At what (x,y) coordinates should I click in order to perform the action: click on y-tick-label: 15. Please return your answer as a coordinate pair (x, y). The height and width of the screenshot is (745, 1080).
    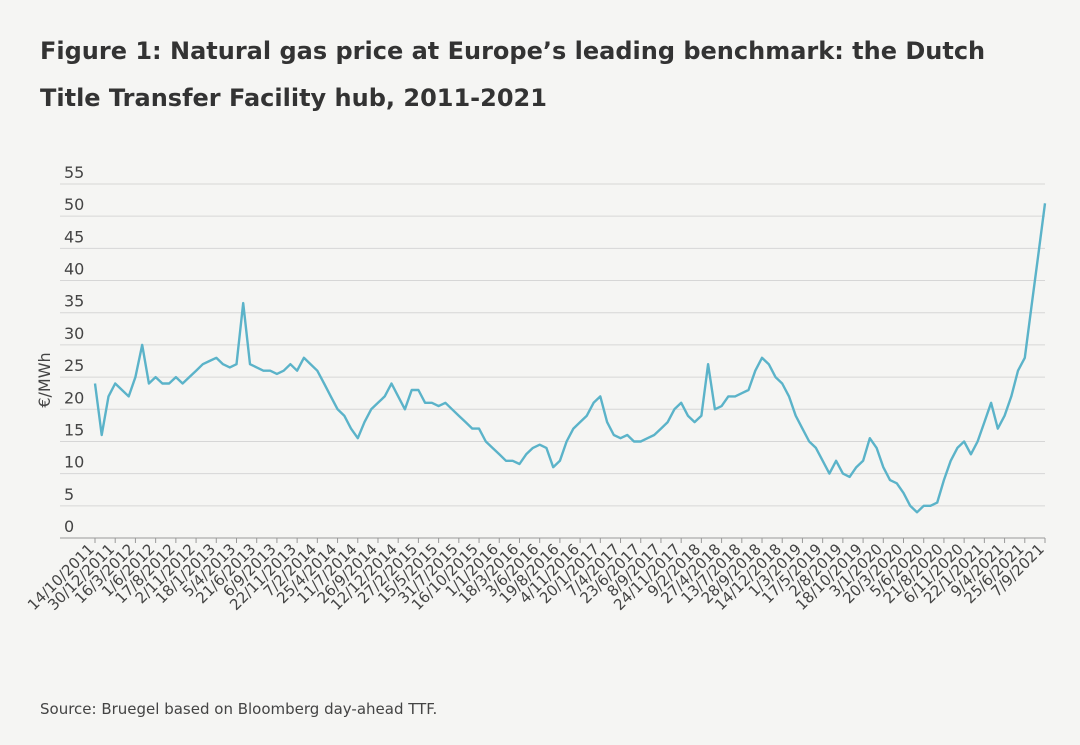
    Looking at the image, I should click on (74, 429).